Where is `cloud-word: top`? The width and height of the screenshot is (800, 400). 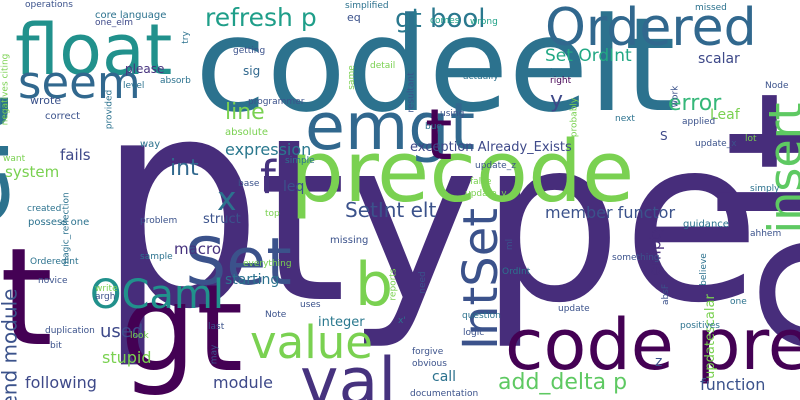 cloud-word: top is located at coordinates (272, 214).